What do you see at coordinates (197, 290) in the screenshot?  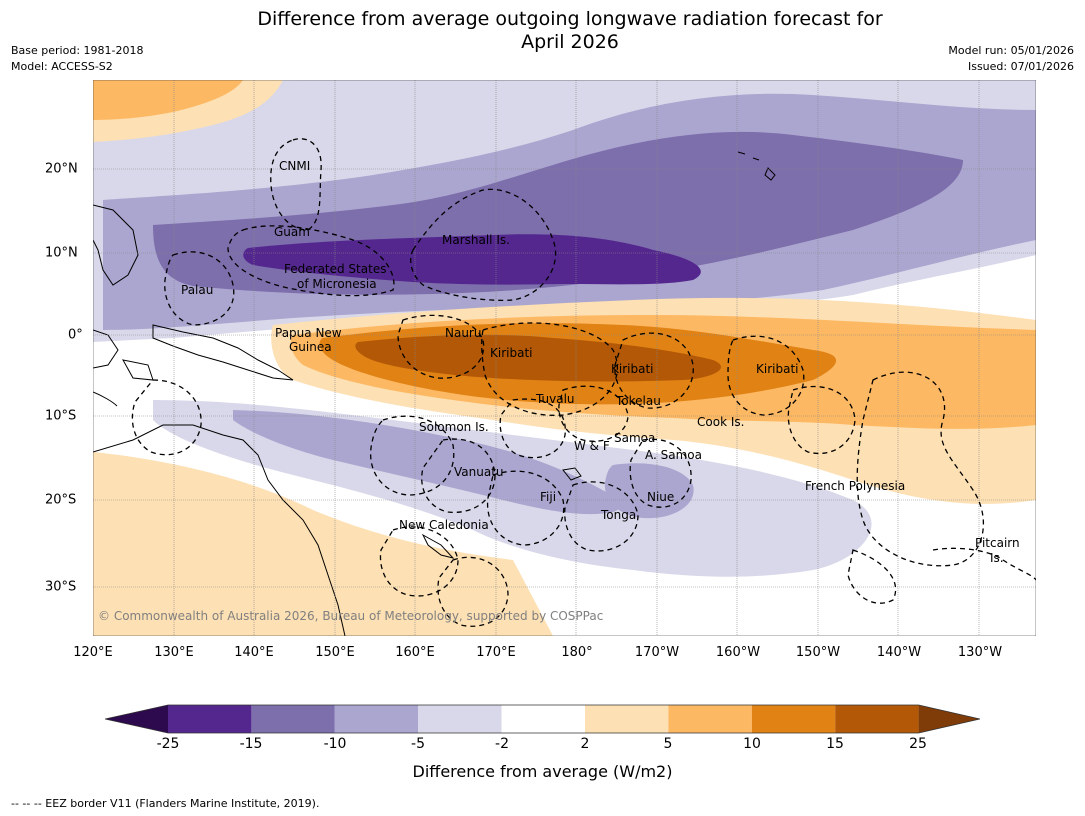 I see `label-palau: Palau` at bounding box center [197, 290].